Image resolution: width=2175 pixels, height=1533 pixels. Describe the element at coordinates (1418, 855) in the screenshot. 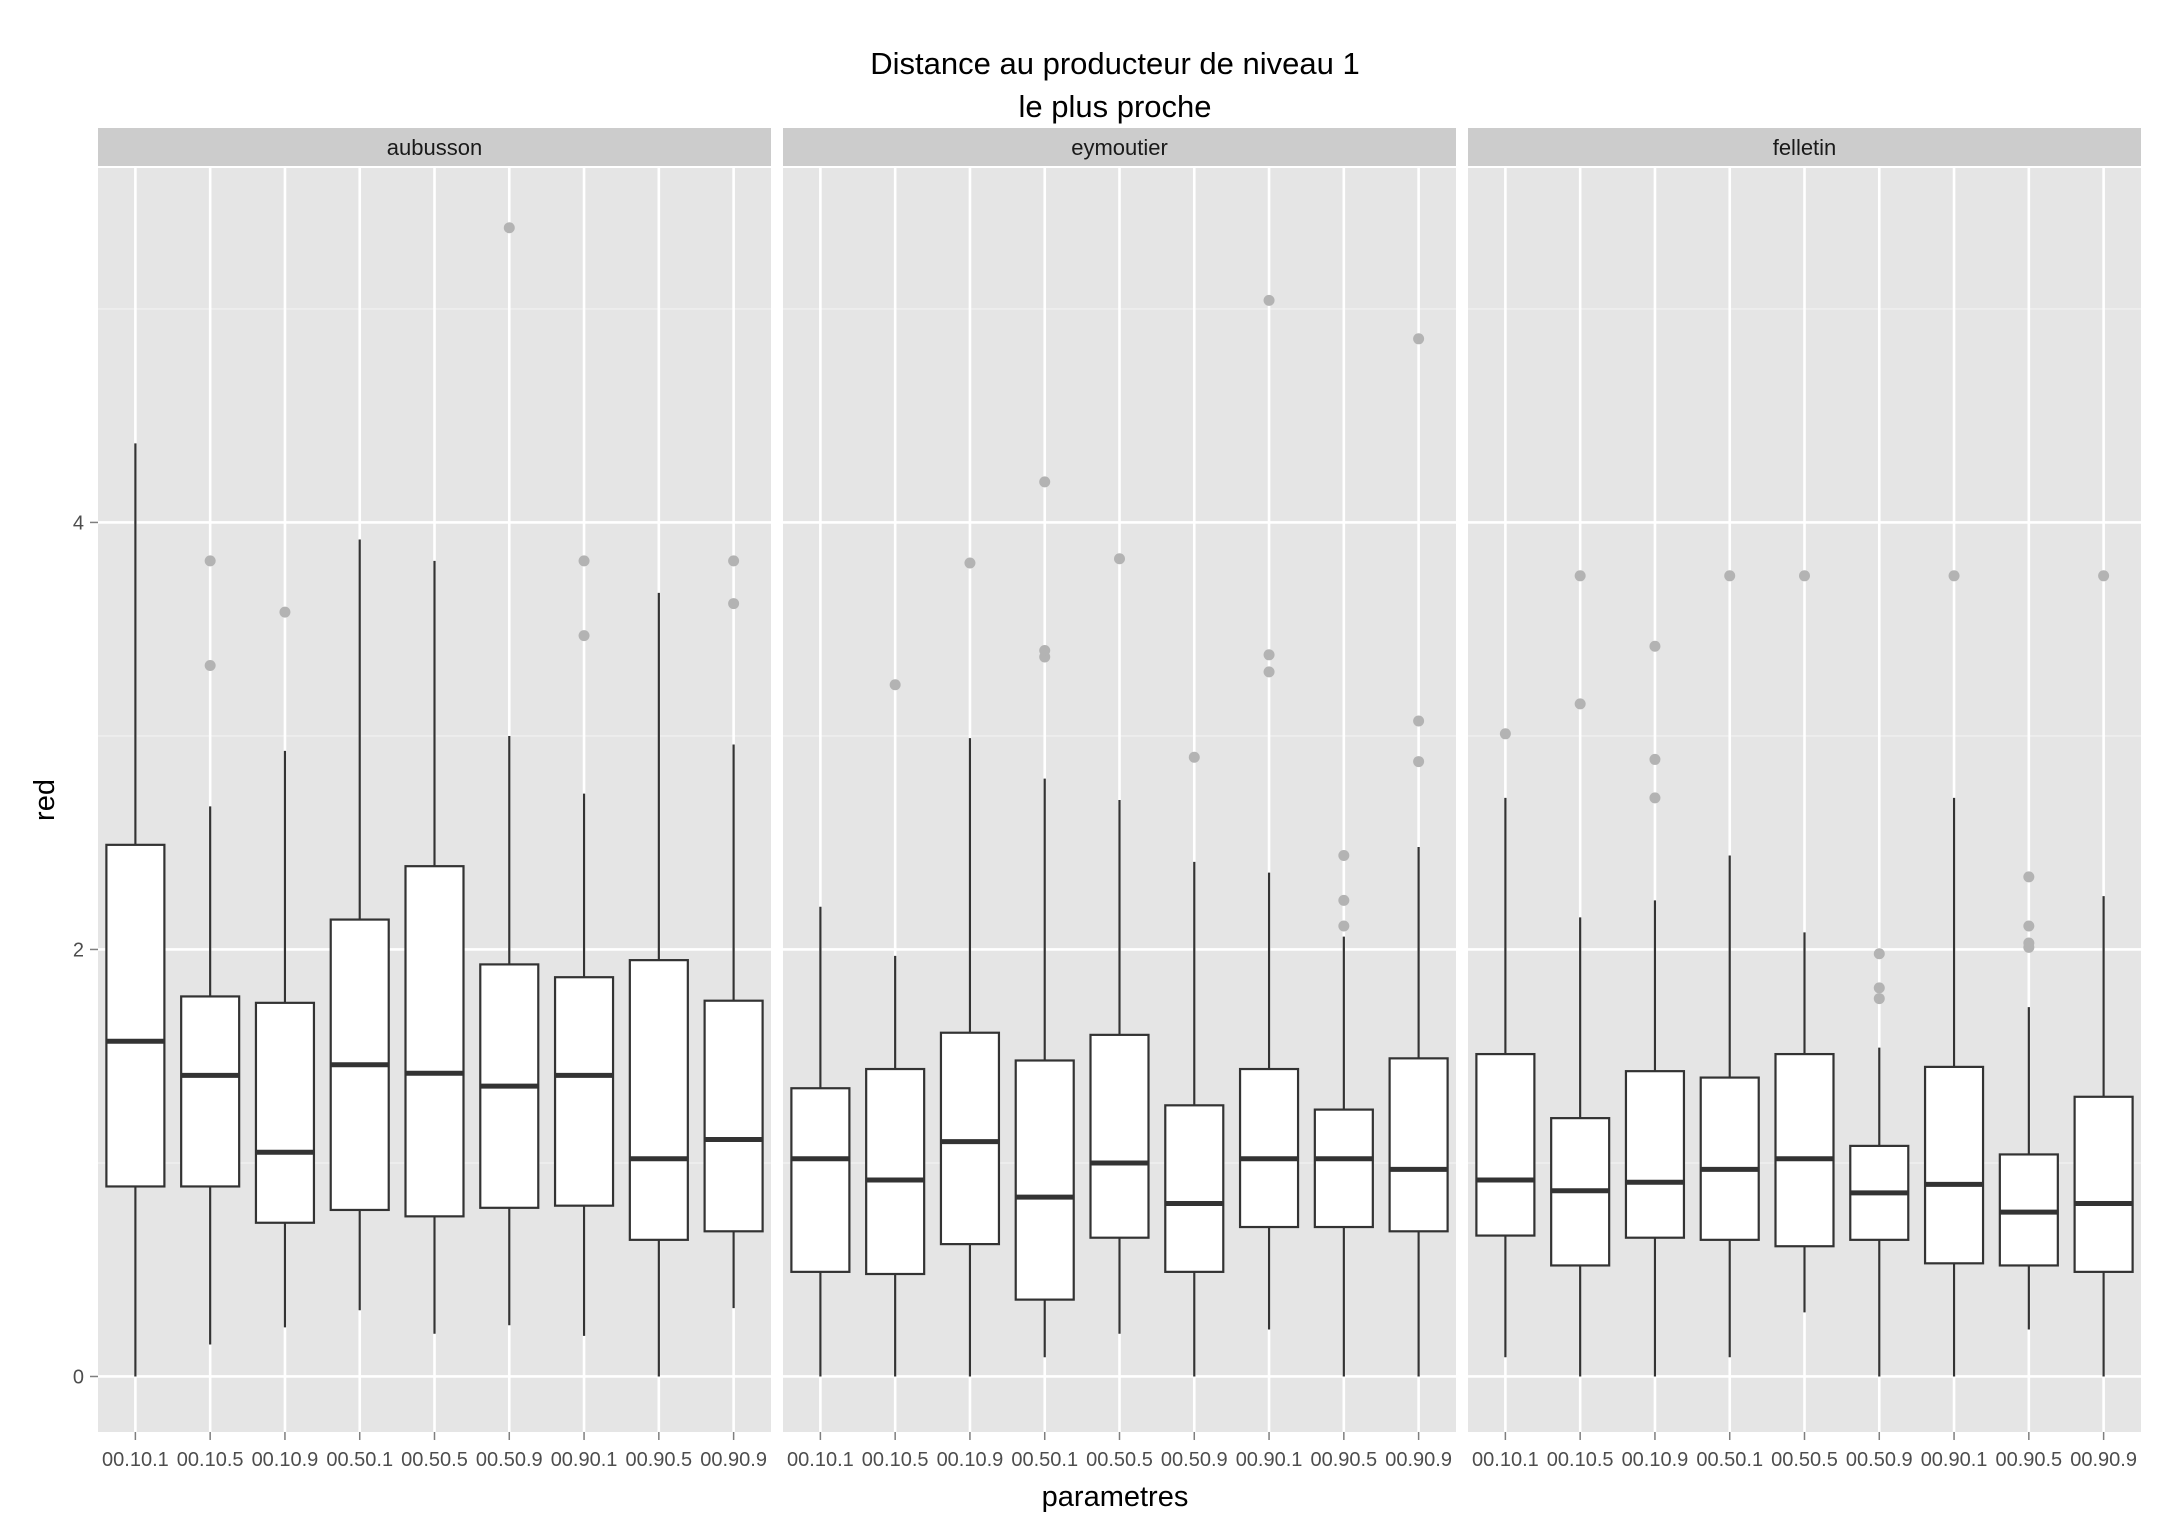

I see `box-00.90.9` at that location.